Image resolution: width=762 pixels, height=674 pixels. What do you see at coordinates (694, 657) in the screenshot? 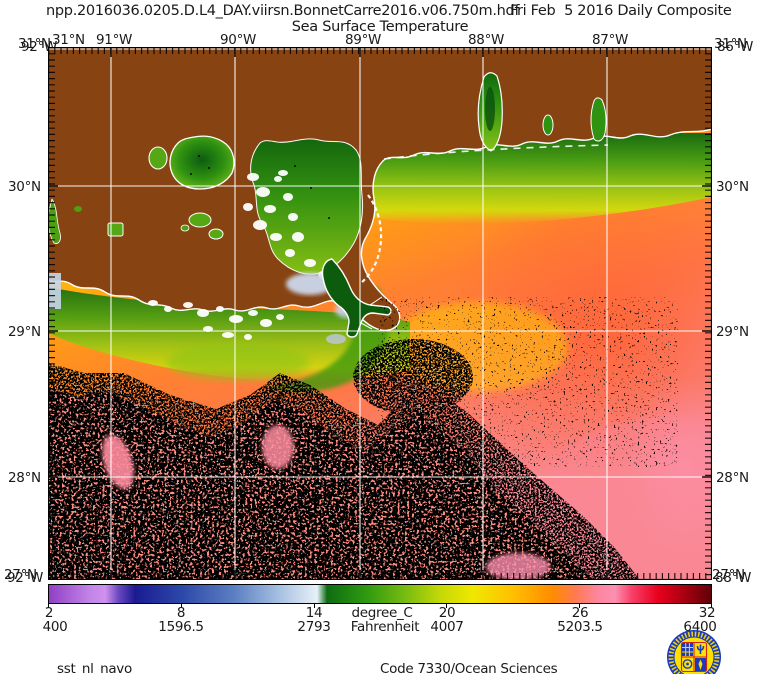
I see `seal-shield` at bounding box center [694, 657].